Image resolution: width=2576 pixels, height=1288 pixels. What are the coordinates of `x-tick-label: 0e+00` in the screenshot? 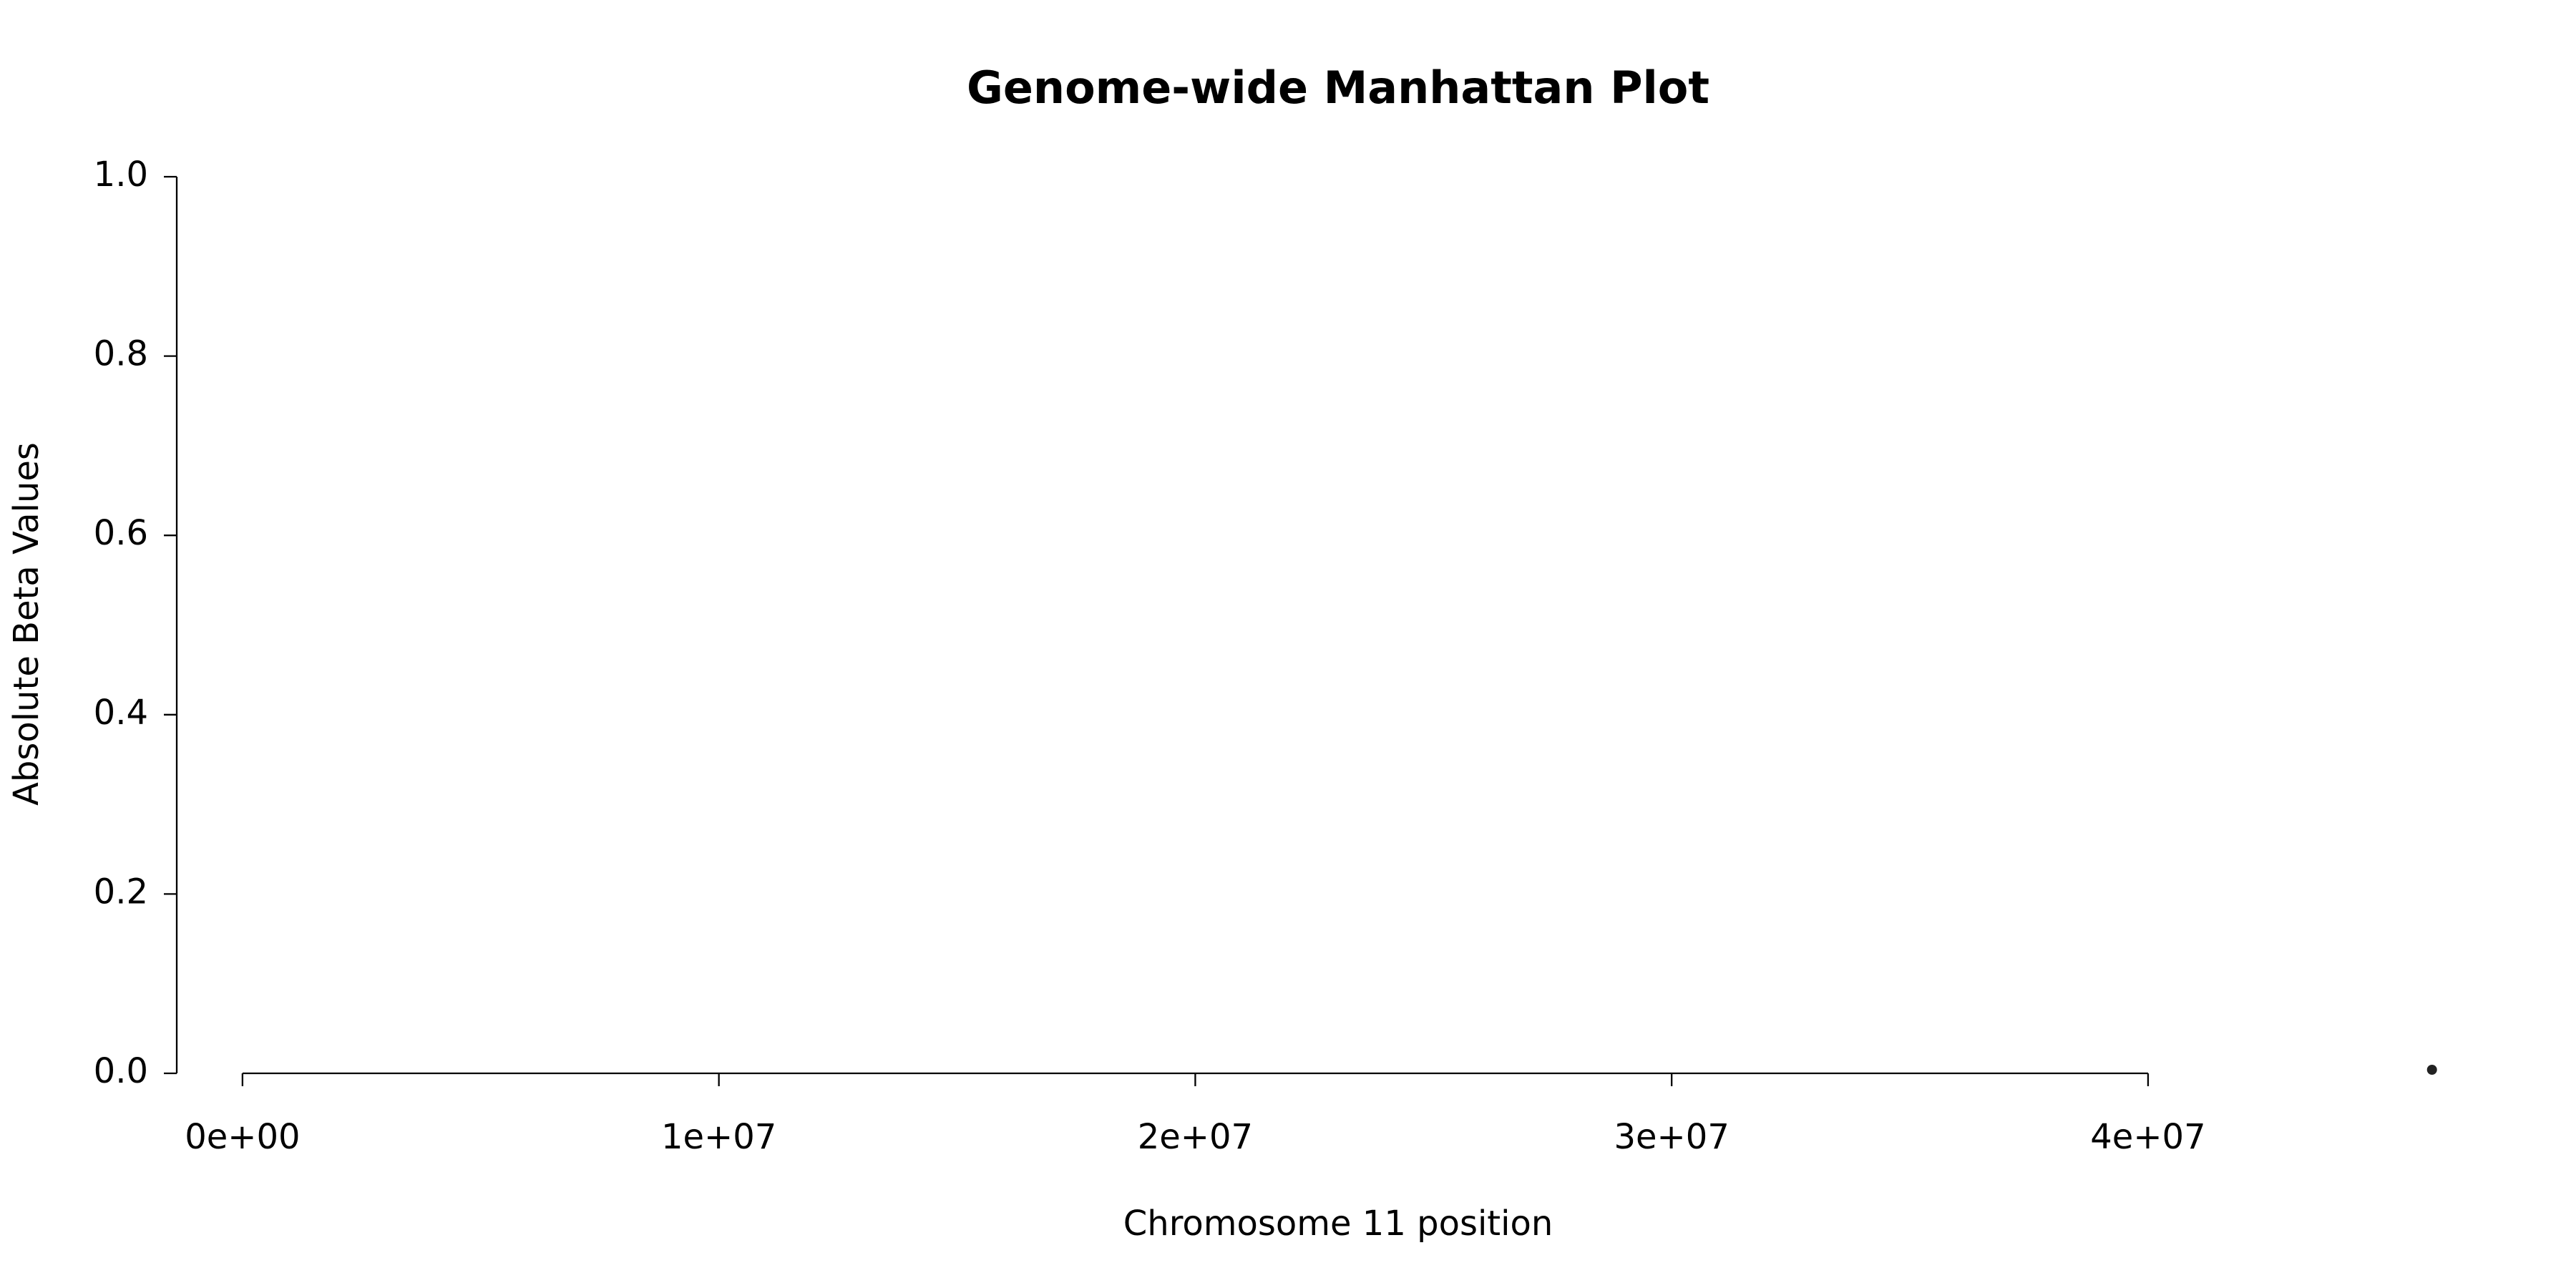 It's located at (242, 1137).